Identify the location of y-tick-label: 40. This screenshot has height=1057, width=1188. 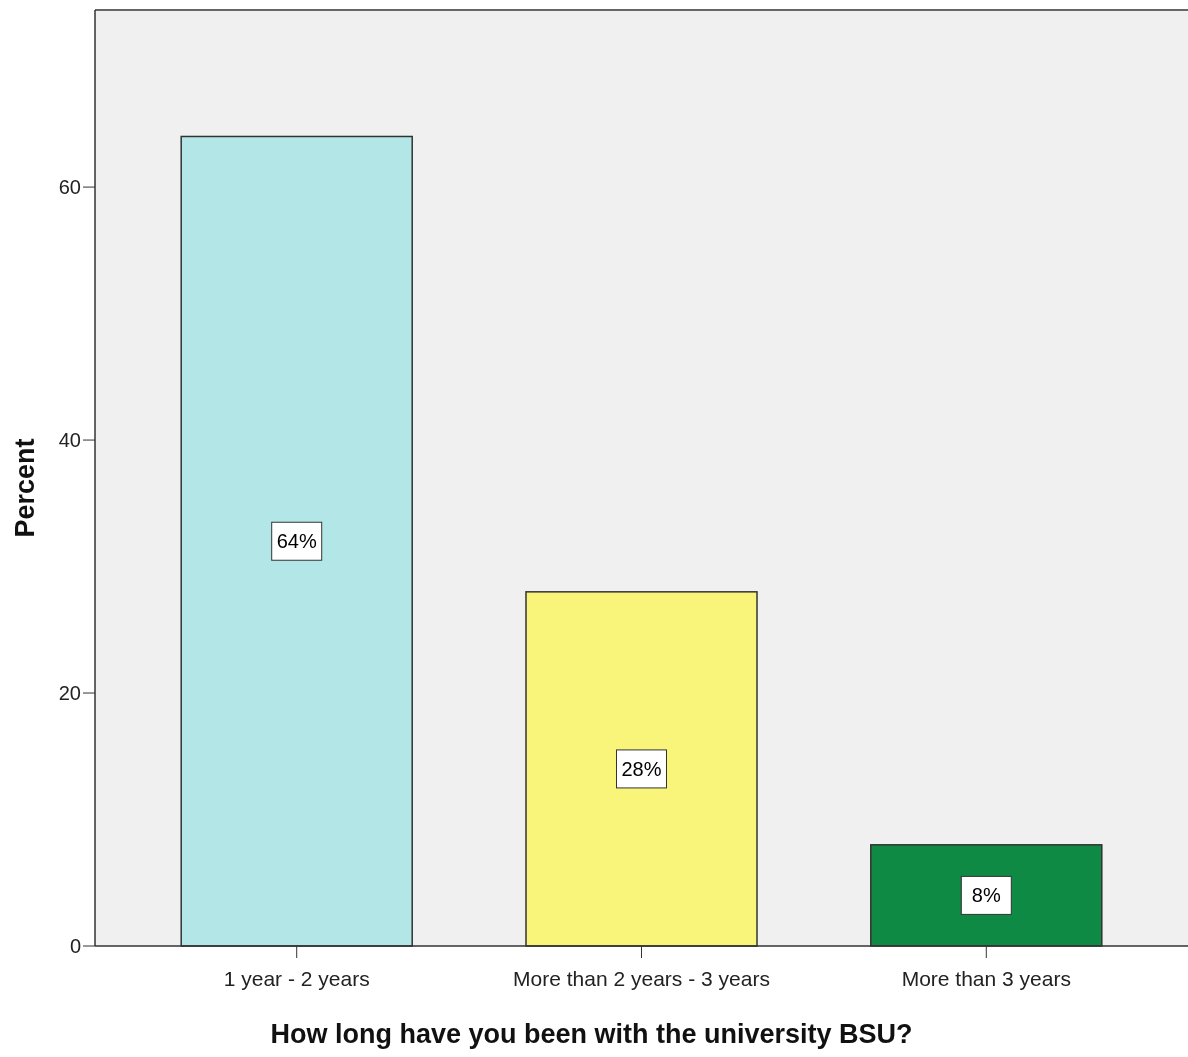
(69, 440).